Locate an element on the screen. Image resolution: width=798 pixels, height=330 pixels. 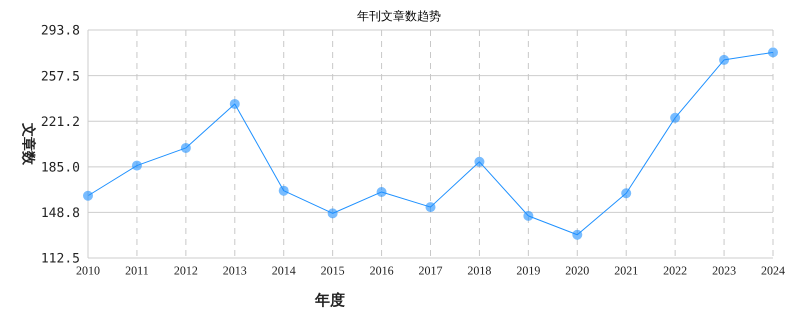
y-tick-label: 257.5 is located at coordinates (60, 76).